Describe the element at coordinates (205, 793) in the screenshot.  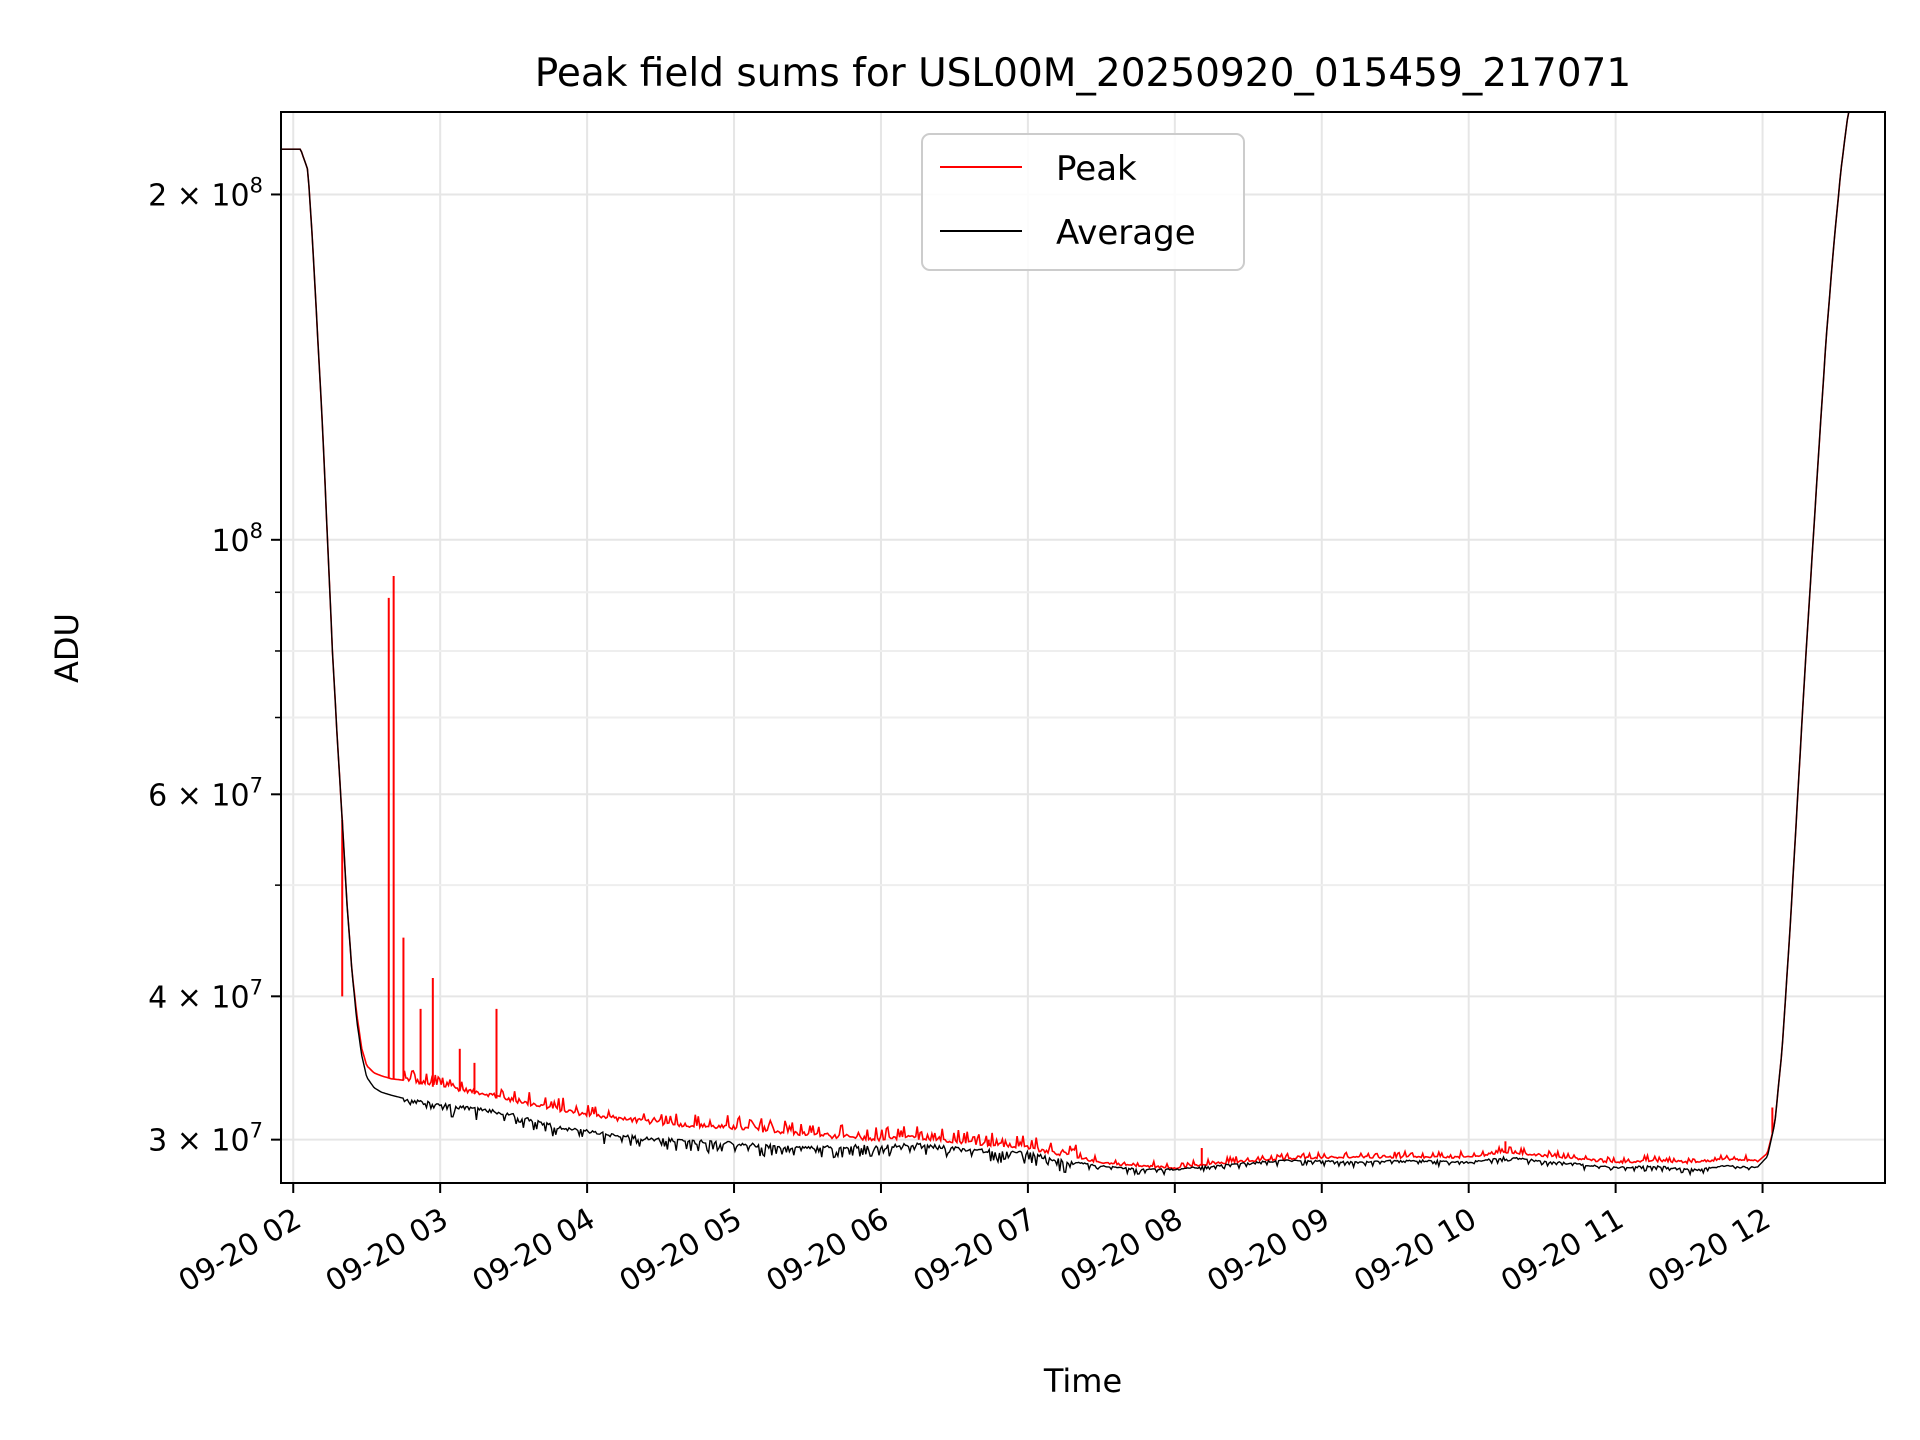
I see `y-tick-label: 6 × 107` at that location.